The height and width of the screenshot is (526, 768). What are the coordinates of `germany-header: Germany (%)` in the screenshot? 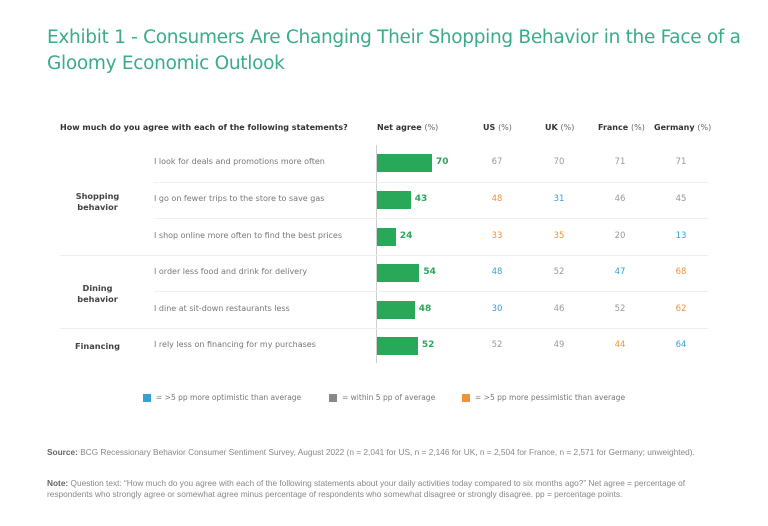 It's located at (682, 127).